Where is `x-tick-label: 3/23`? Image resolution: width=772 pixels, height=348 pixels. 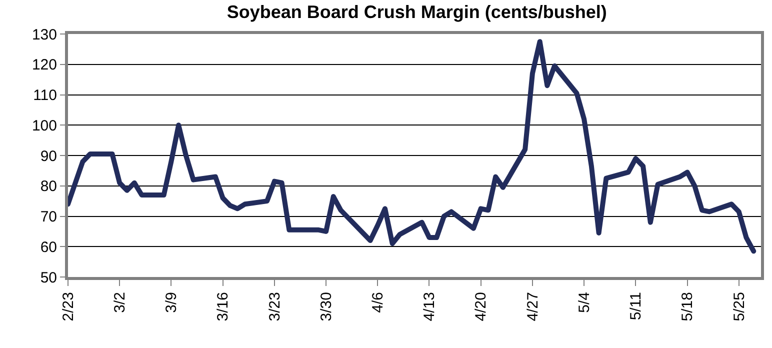 x-tick-label: 3/23 is located at coordinates (275, 307).